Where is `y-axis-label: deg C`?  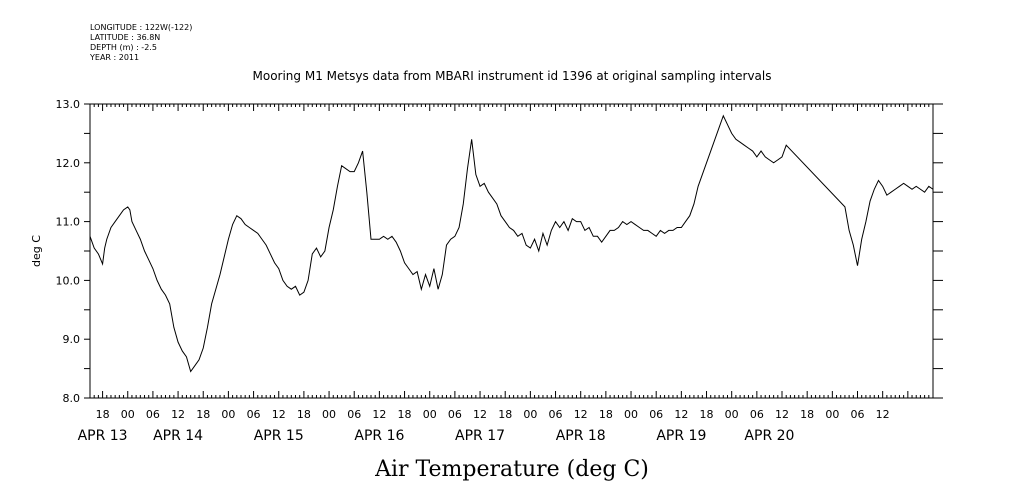
y-axis-label: deg C is located at coordinates (36, 251).